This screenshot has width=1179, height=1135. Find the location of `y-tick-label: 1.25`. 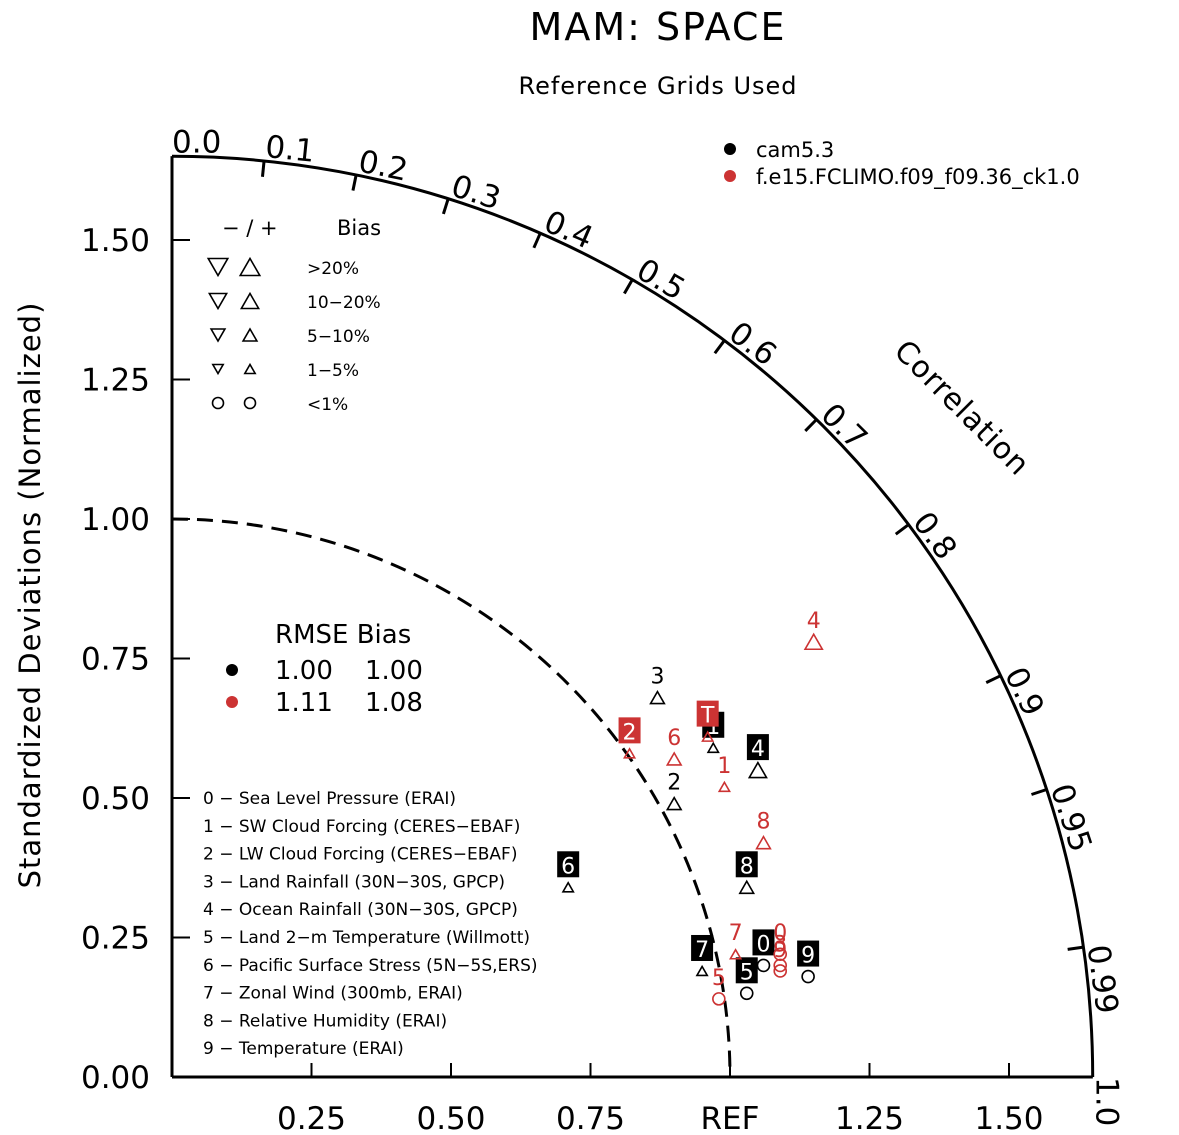

y-tick-label: 1.25 is located at coordinates (115, 381).